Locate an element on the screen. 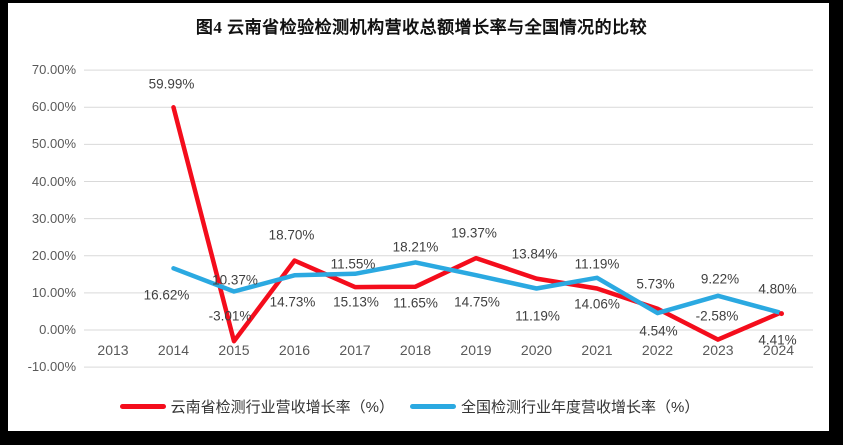 This screenshot has width=843, height=445. y-axis-tick: 20.00% is located at coordinates (53, 255).